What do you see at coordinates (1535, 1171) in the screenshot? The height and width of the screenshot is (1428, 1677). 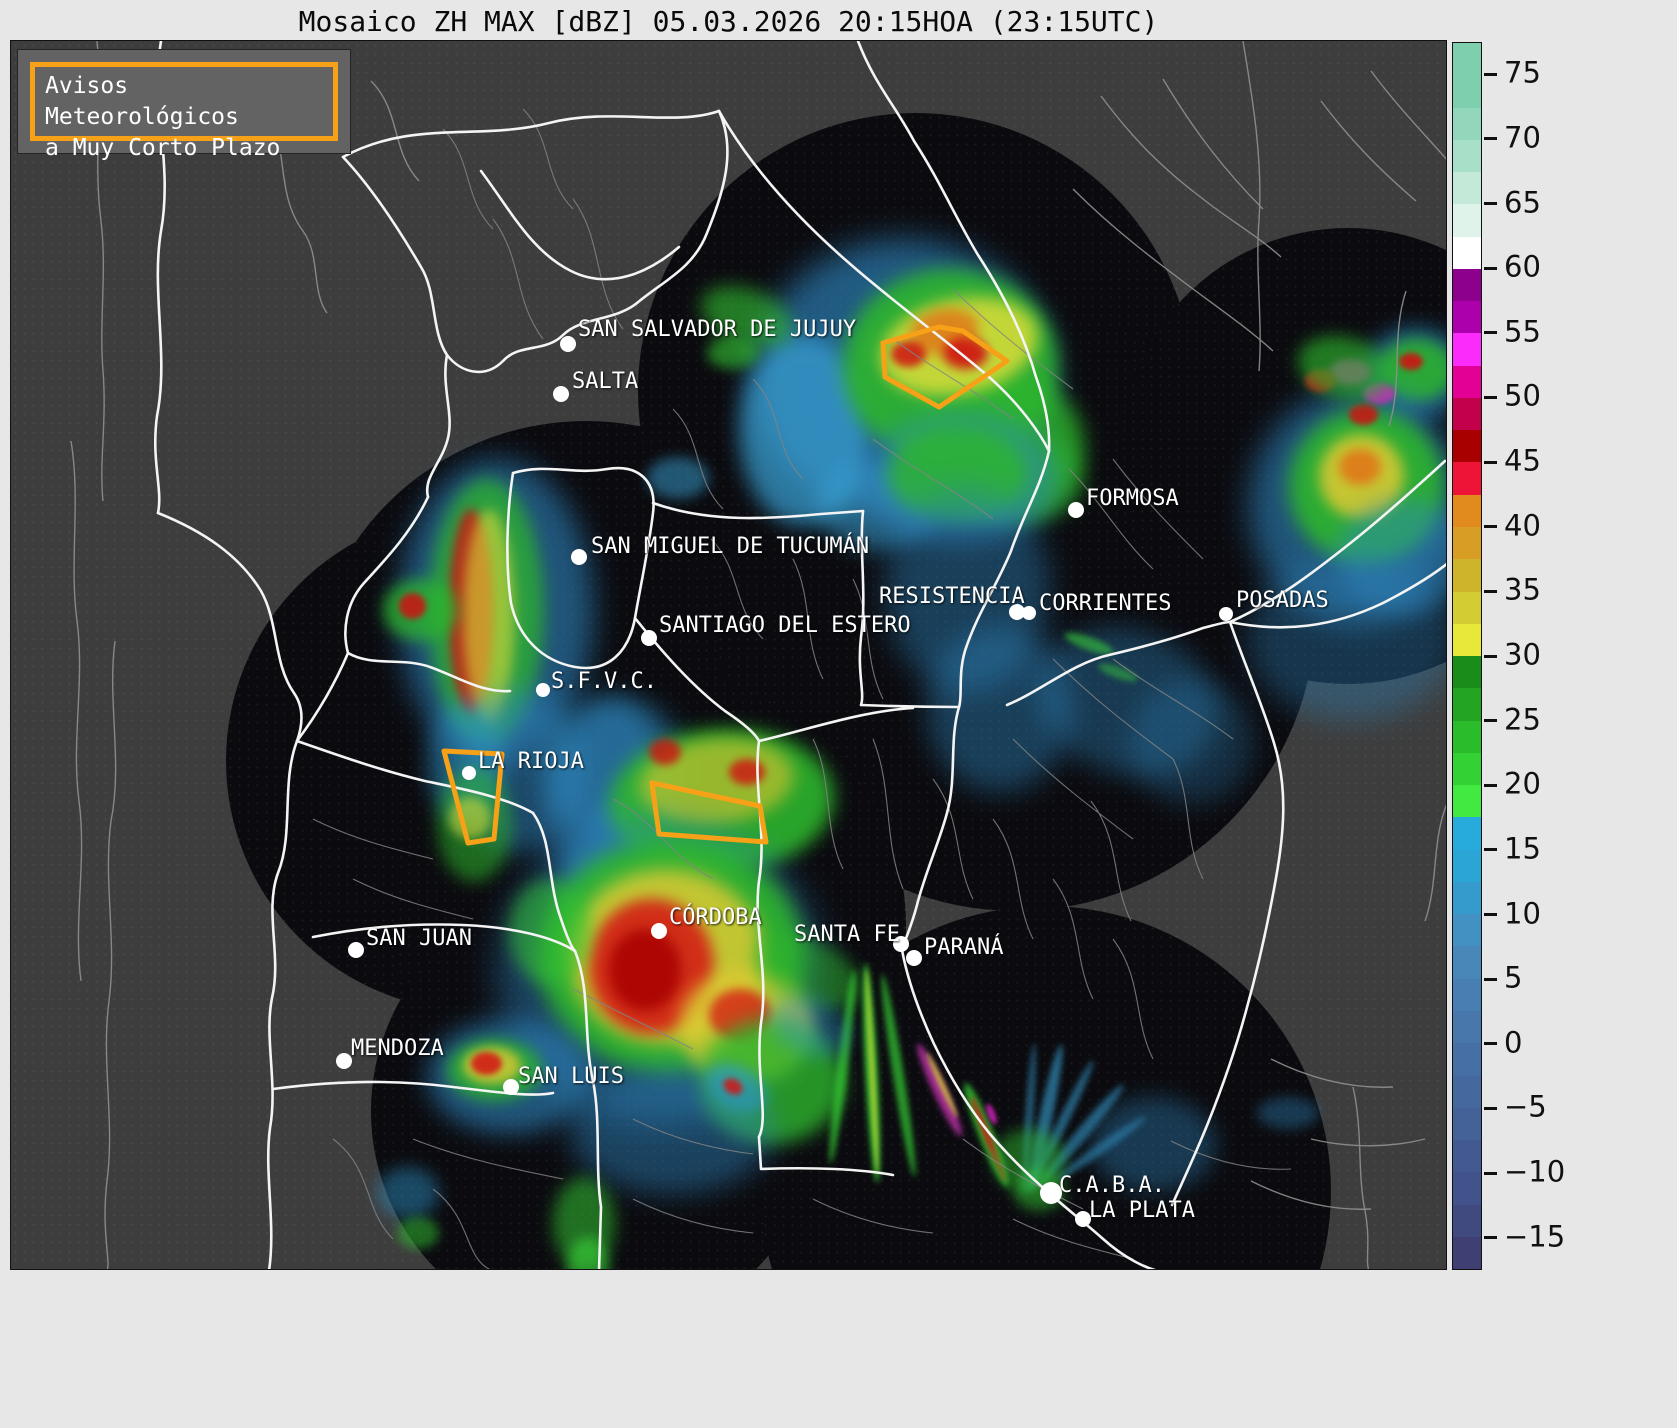 I see `colorbar-tick-label: −10` at bounding box center [1535, 1171].